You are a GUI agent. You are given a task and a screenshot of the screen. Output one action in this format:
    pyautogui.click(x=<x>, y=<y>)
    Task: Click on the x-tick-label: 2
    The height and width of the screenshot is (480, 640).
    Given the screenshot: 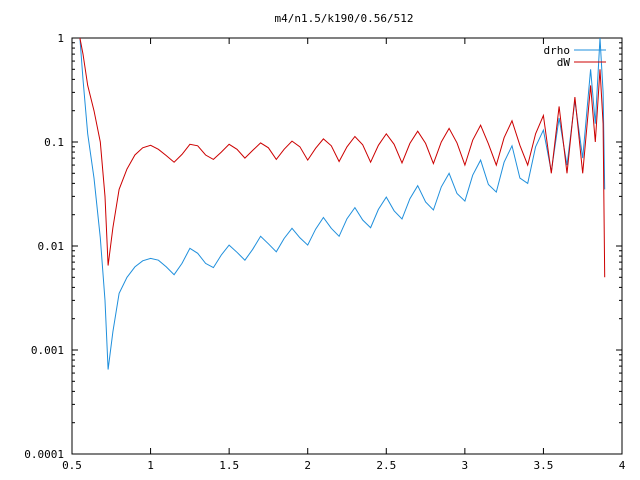 What is the action you would take?
    pyautogui.click(x=307, y=465)
    